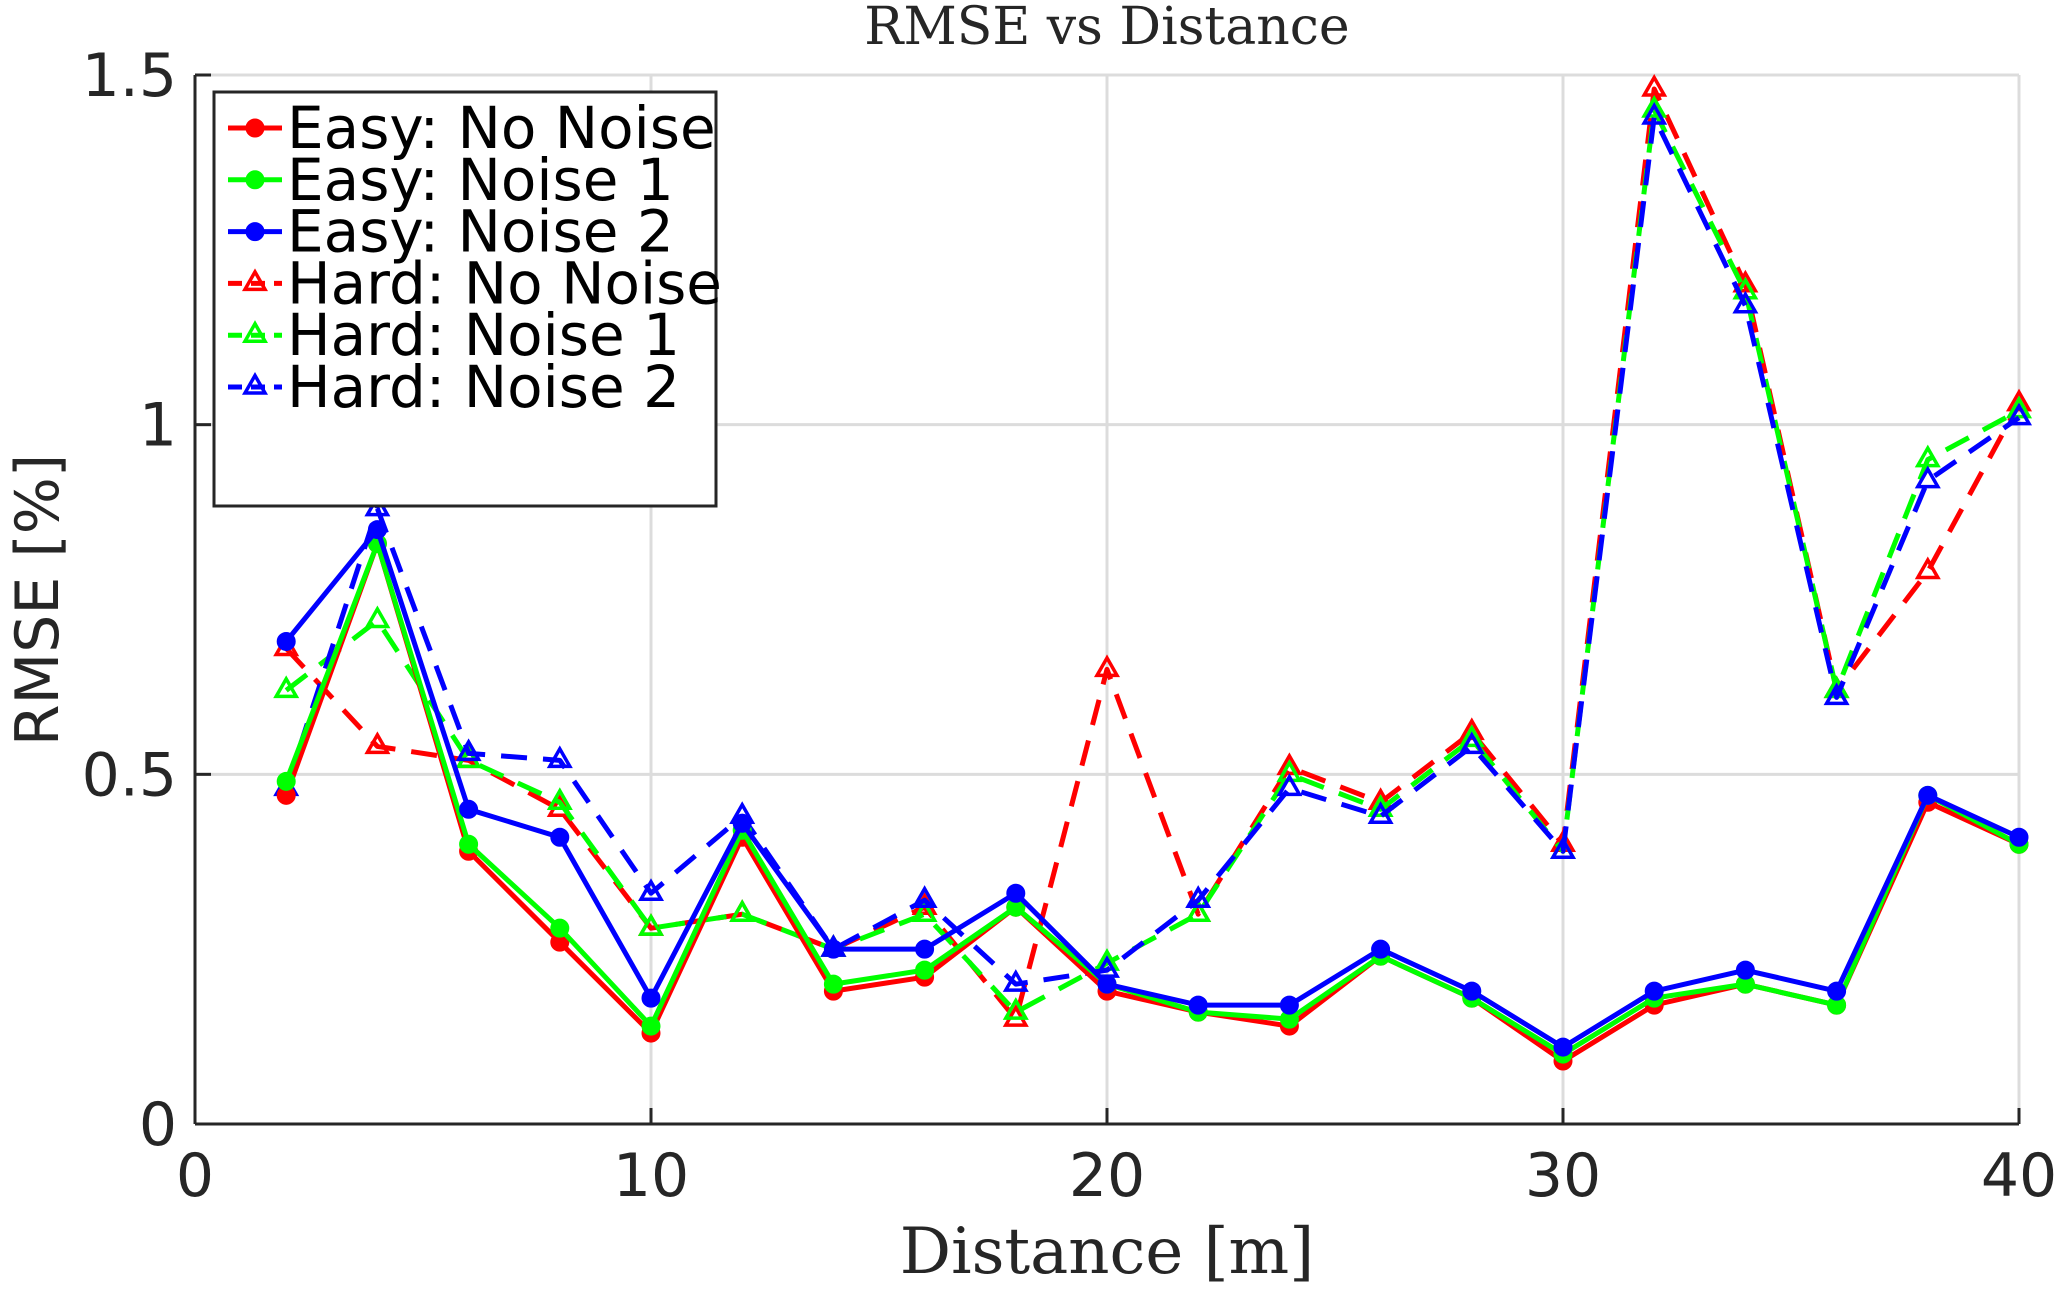  I want to click on y-axis-label: RMSE [%], so click(38, 600).